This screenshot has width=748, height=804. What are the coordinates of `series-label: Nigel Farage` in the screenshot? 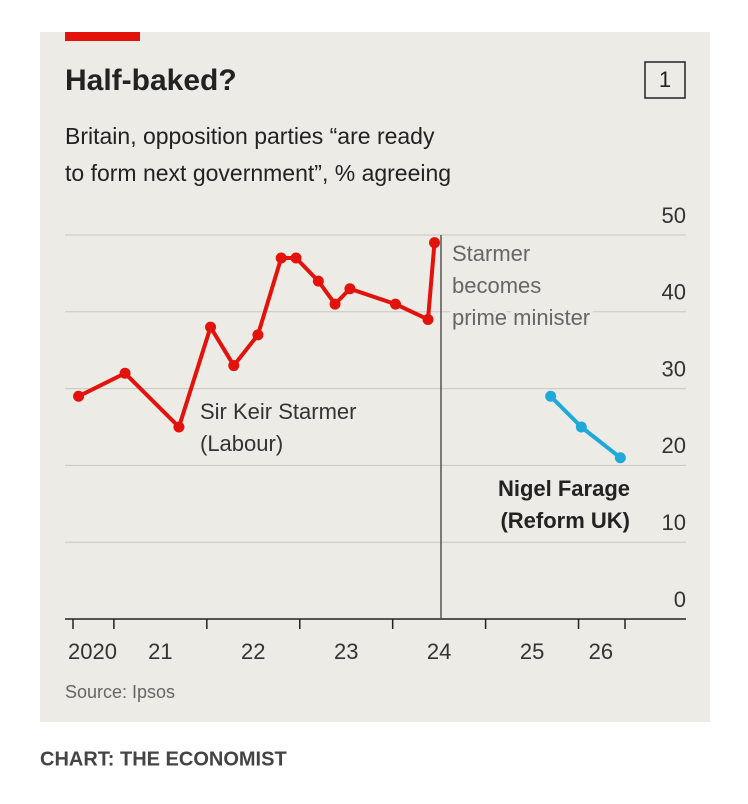 It's located at (564, 488).